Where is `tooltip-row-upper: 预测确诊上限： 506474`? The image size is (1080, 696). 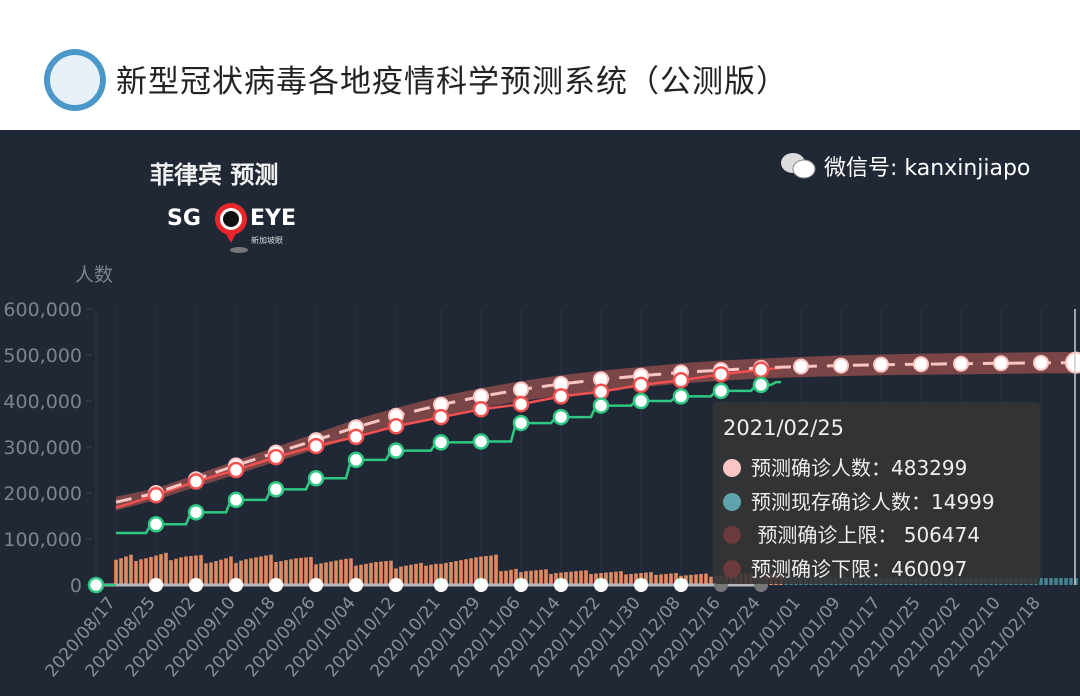
tooltip-row-upper: 预测确诊上限： 506474 is located at coordinates (851, 533).